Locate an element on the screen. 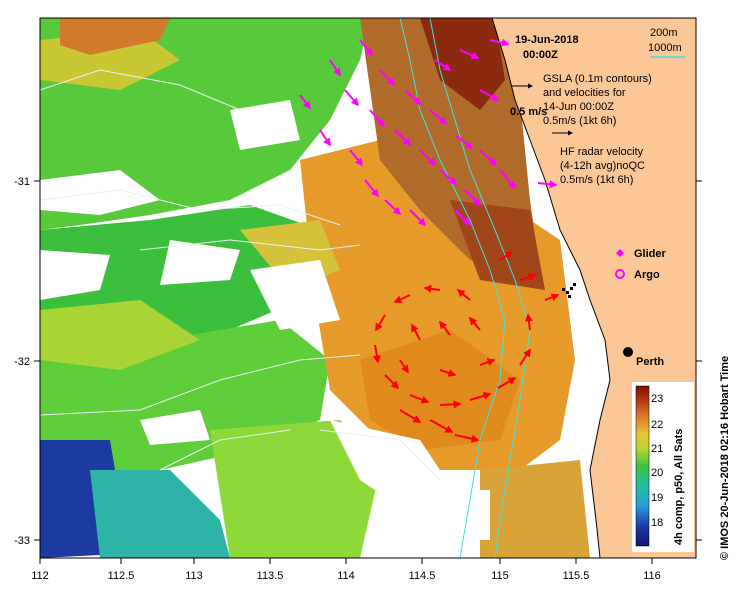 Image resolution: width=739 pixels, height=592 pixels. gsla-scale-label: 0.5 m/s is located at coordinates (528, 112).